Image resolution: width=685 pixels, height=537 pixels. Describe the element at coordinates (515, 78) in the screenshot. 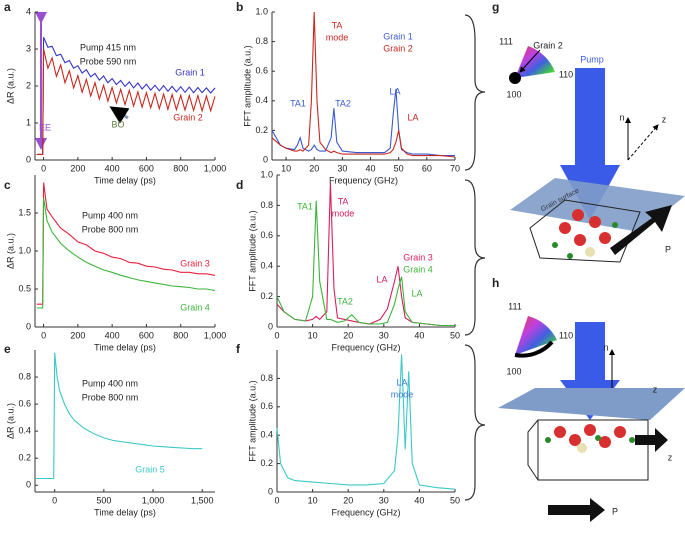

I see `grain-dot` at that location.